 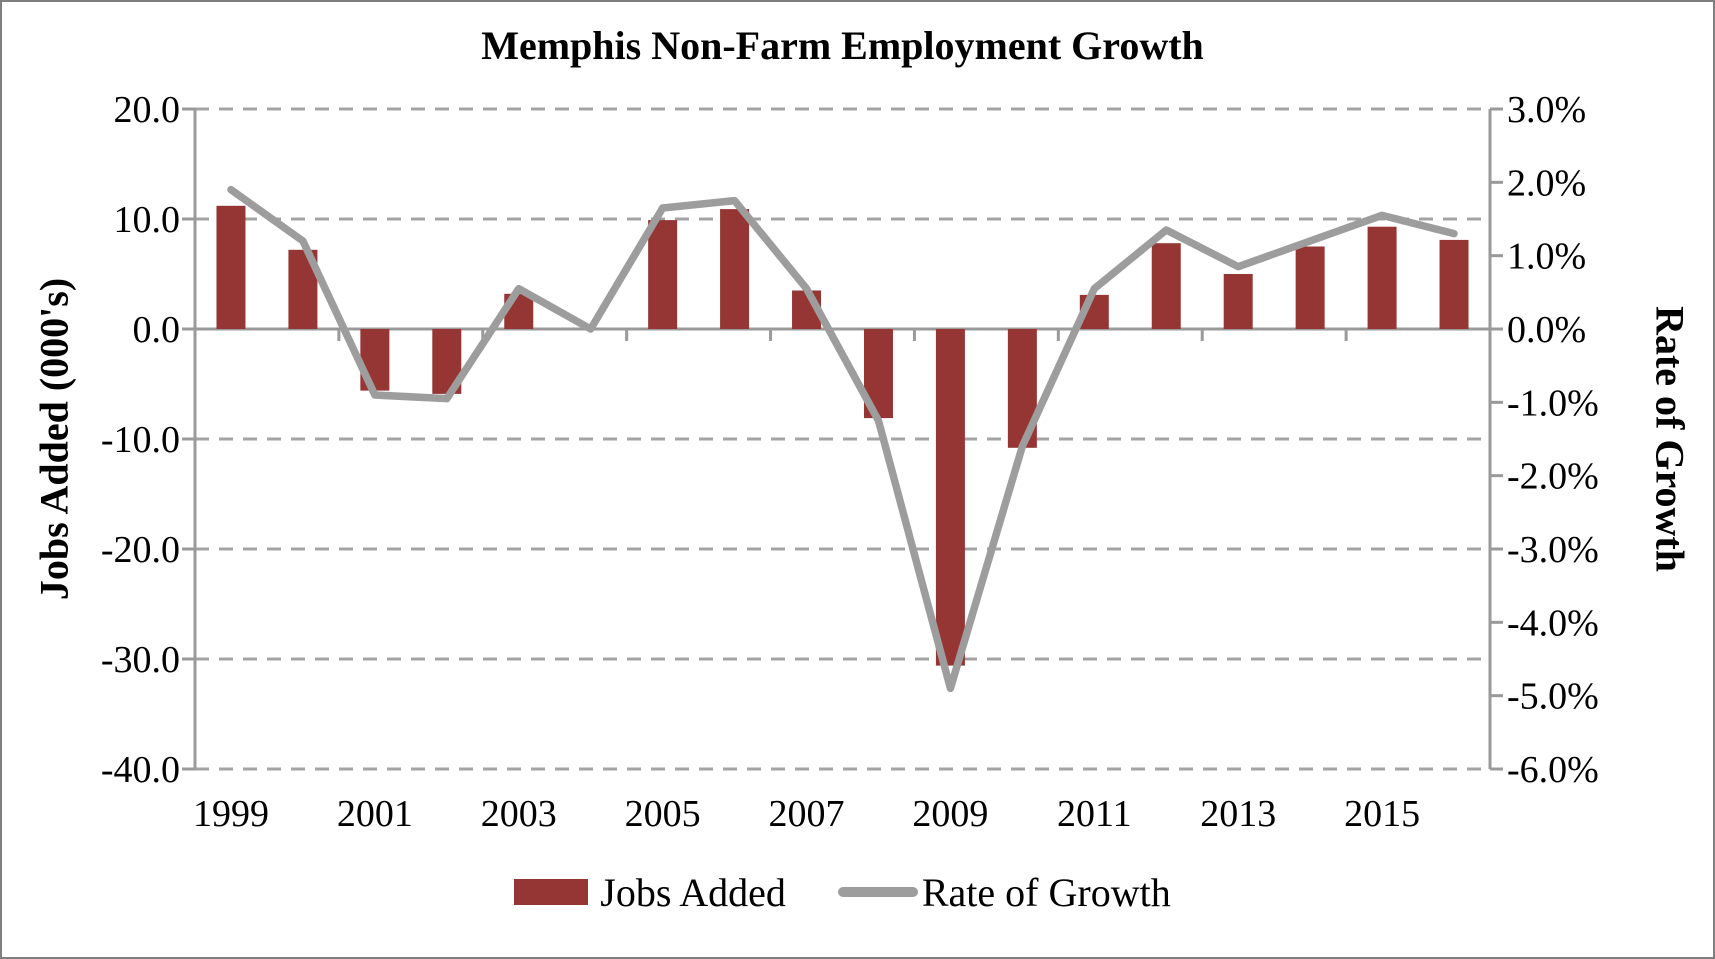 What do you see at coordinates (140, 770) in the screenshot?
I see `left-axis-tick-label: -40.0` at bounding box center [140, 770].